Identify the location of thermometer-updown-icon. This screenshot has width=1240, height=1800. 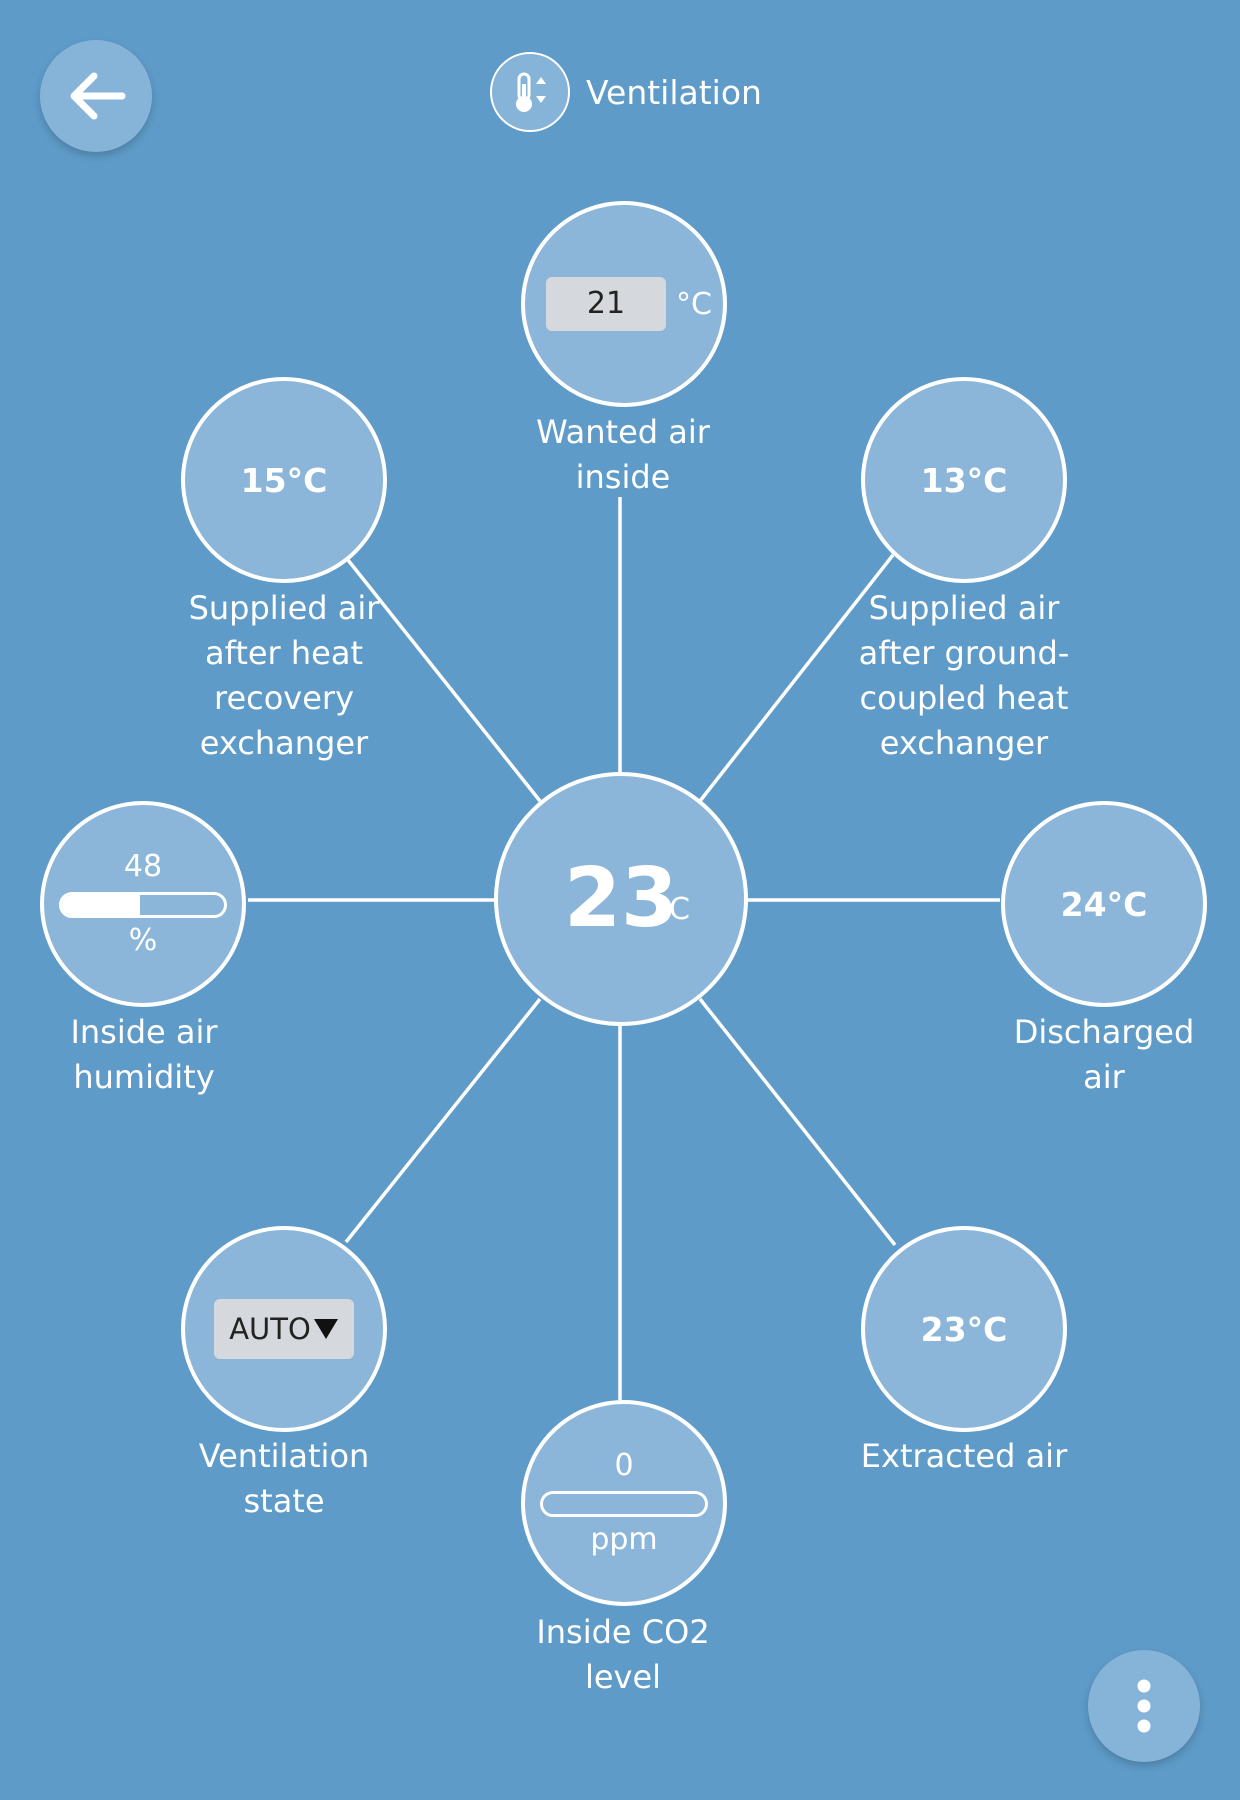
(530, 92).